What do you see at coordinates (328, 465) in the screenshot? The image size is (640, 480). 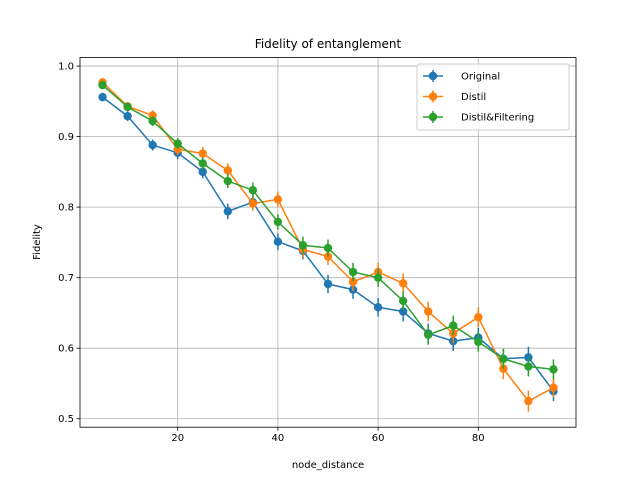 I see `x-axis-label: node_distance` at bounding box center [328, 465].